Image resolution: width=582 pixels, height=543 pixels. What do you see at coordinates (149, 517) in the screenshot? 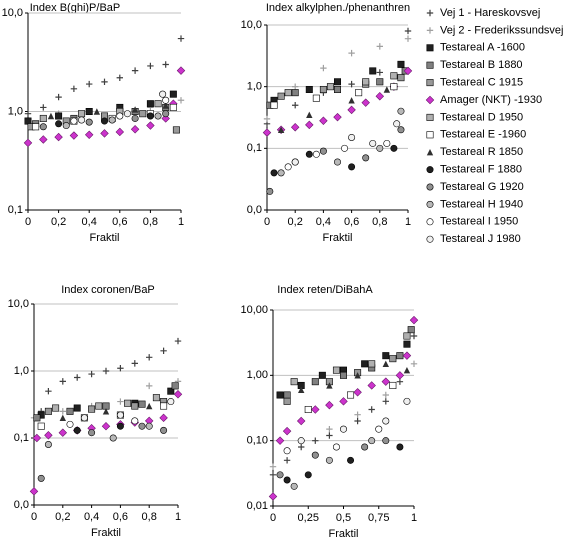
I see `x-tick-label: 0,8` at bounding box center [149, 517].